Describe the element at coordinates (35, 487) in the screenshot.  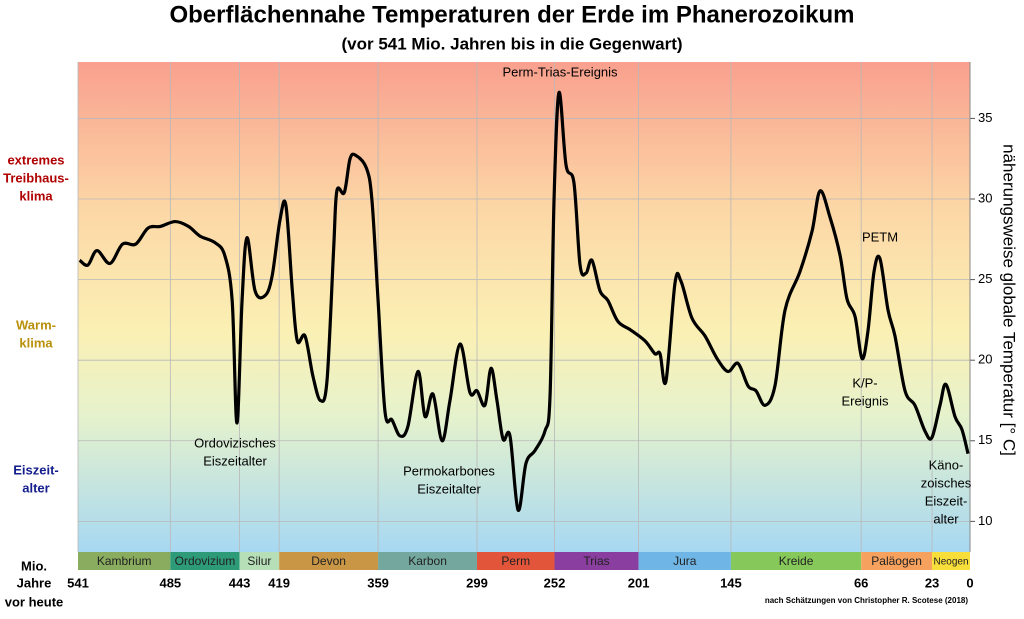
I see `climate-label: alter` at that location.